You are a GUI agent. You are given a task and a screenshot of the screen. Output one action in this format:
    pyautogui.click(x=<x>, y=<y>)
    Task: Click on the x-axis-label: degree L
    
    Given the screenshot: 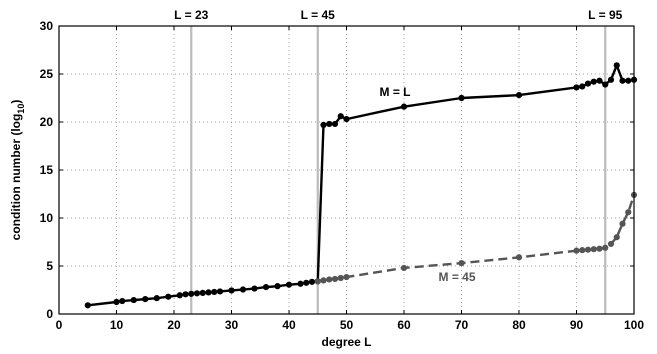 What is the action you would take?
    pyautogui.click(x=346, y=342)
    